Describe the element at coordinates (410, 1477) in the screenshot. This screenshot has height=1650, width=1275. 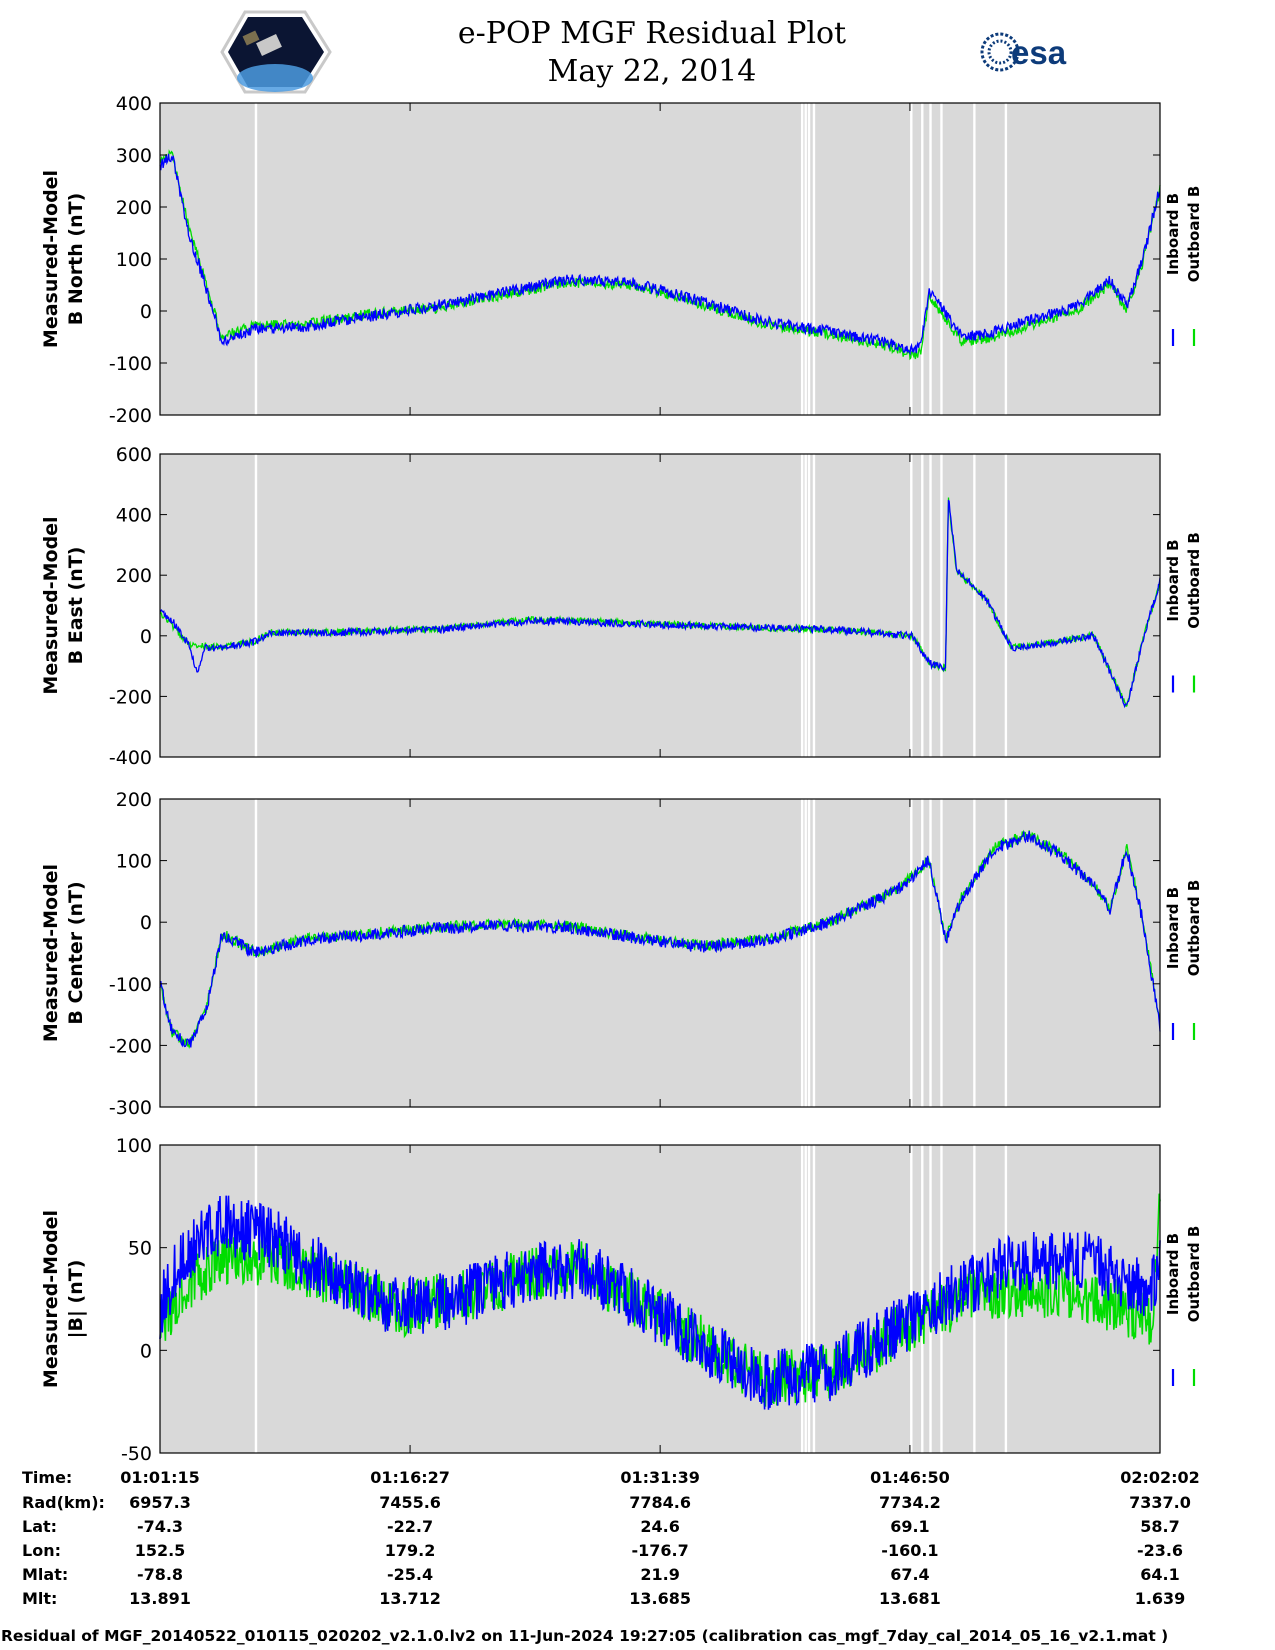
I see `ephemeris-cell: 01:16:27` at that location.